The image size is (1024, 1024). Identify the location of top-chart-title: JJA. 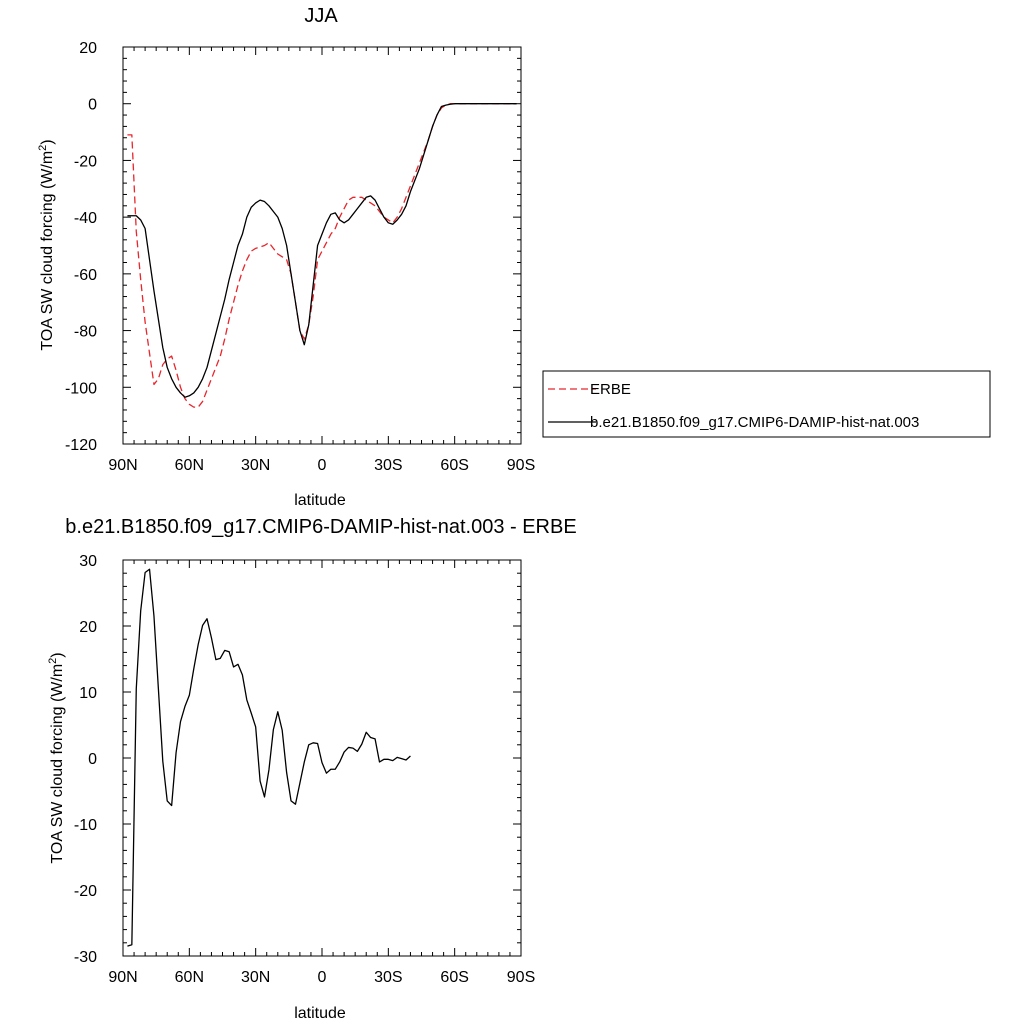
(321, 16).